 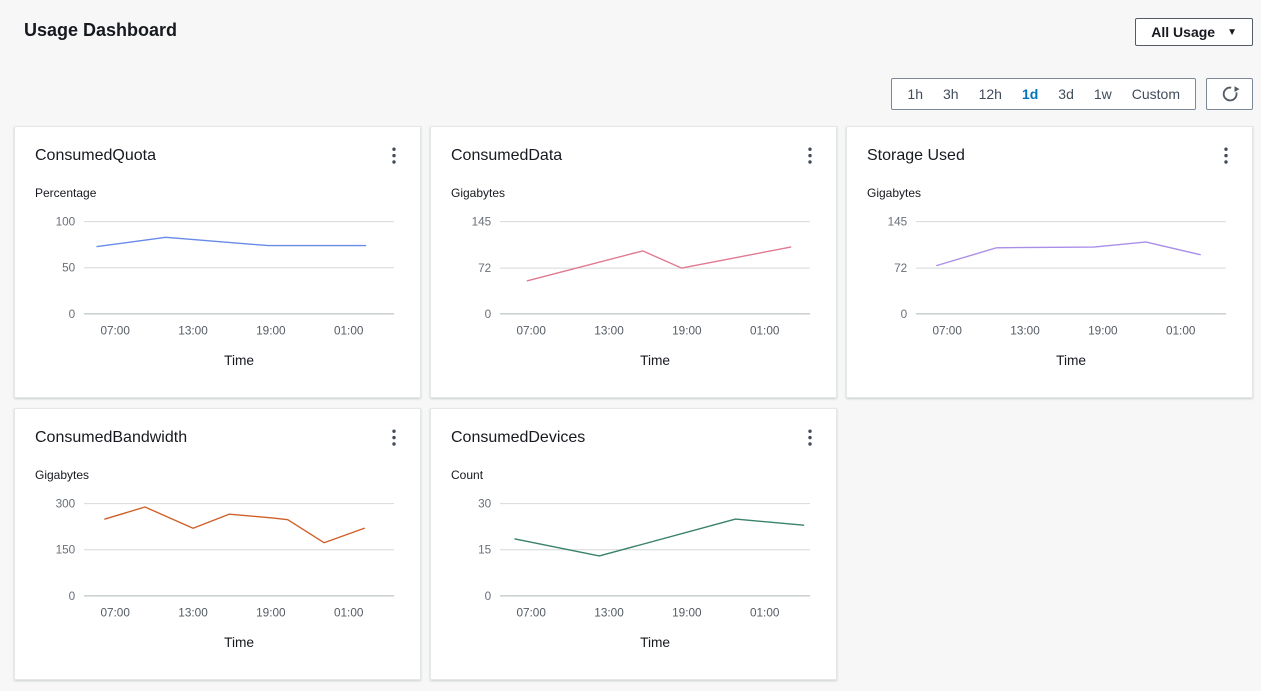 What do you see at coordinates (66, 193) in the screenshot?
I see `chart-unit-label: Percentage` at bounding box center [66, 193].